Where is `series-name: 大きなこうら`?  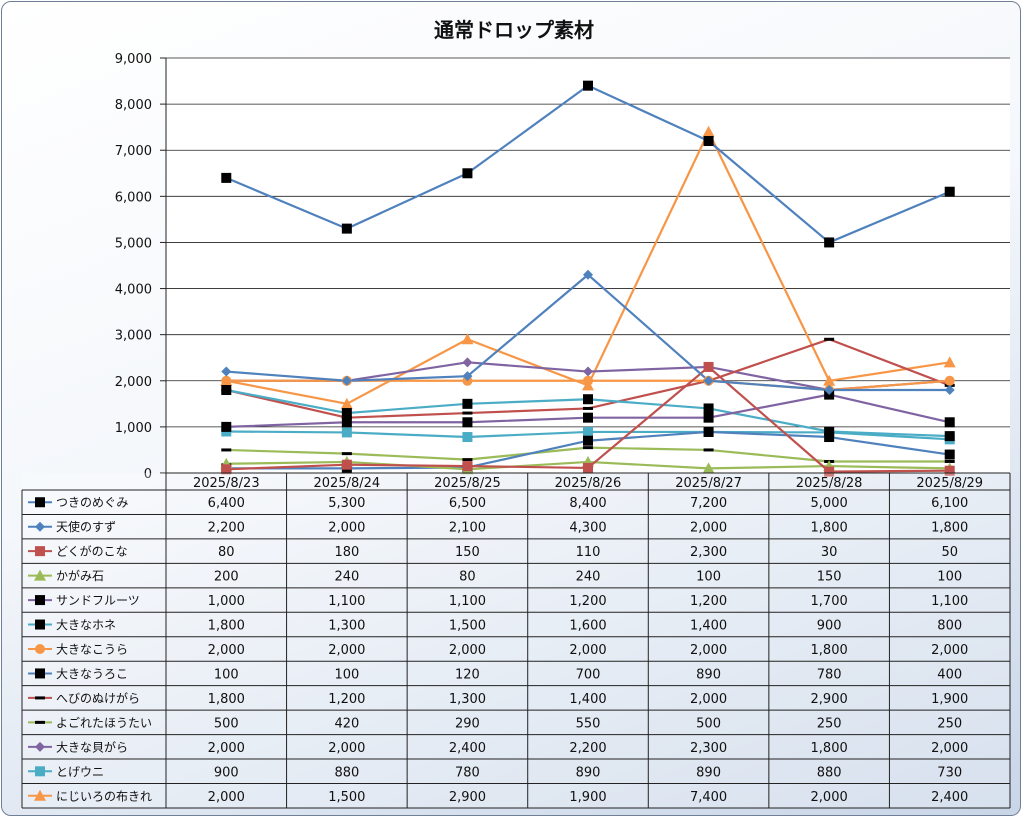 series-name: 大きなこうら is located at coordinates (92, 649).